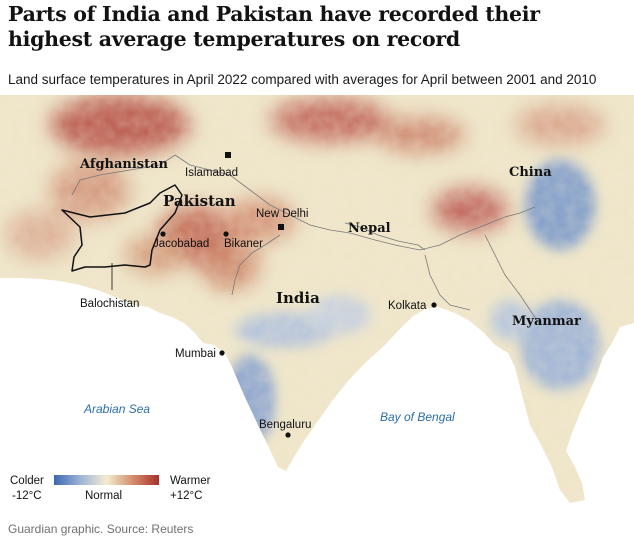  I want to click on label-myanmar: Myanmar, so click(546, 321).